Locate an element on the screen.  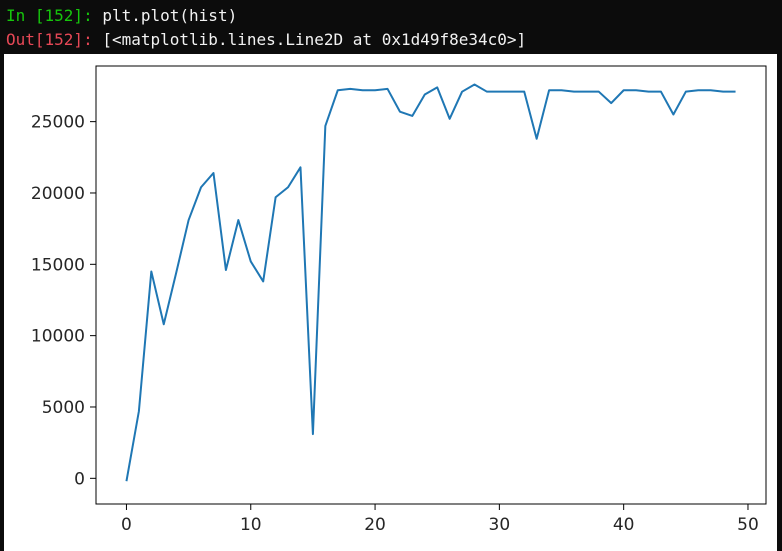
y-tick-label: 10000 is located at coordinates (58, 337).